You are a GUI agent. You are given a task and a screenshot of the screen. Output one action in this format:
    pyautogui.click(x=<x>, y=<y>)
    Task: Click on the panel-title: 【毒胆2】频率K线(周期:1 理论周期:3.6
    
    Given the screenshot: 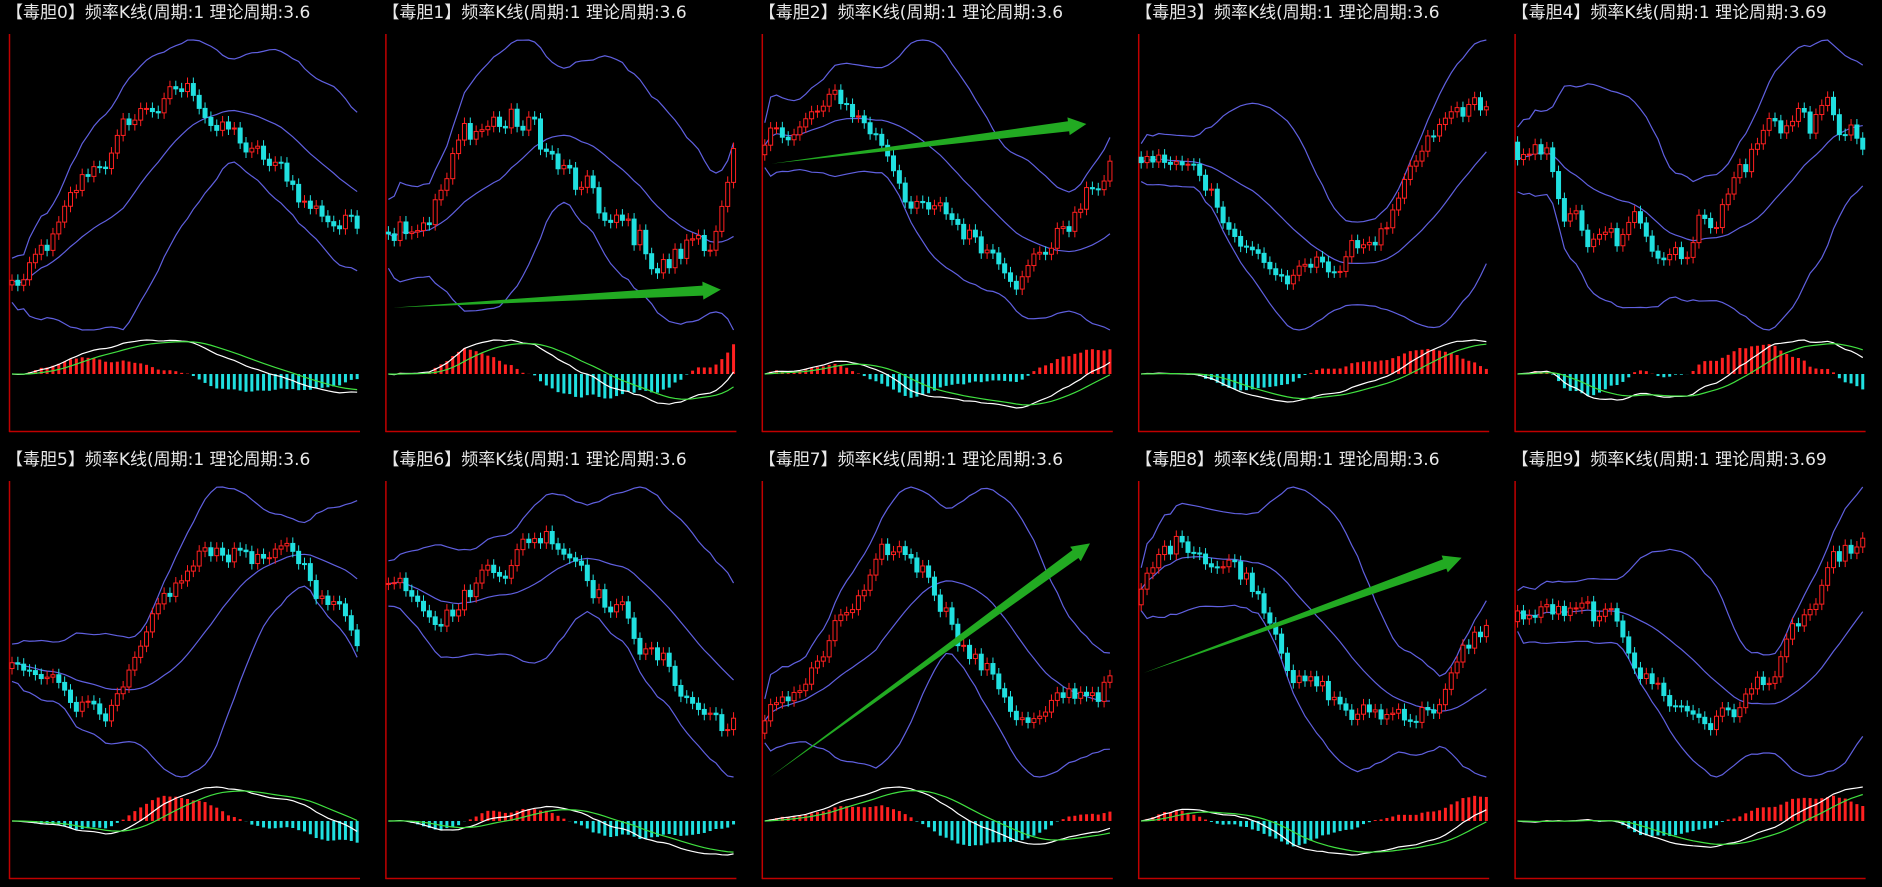 What is the action you would take?
    pyautogui.click(x=911, y=13)
    